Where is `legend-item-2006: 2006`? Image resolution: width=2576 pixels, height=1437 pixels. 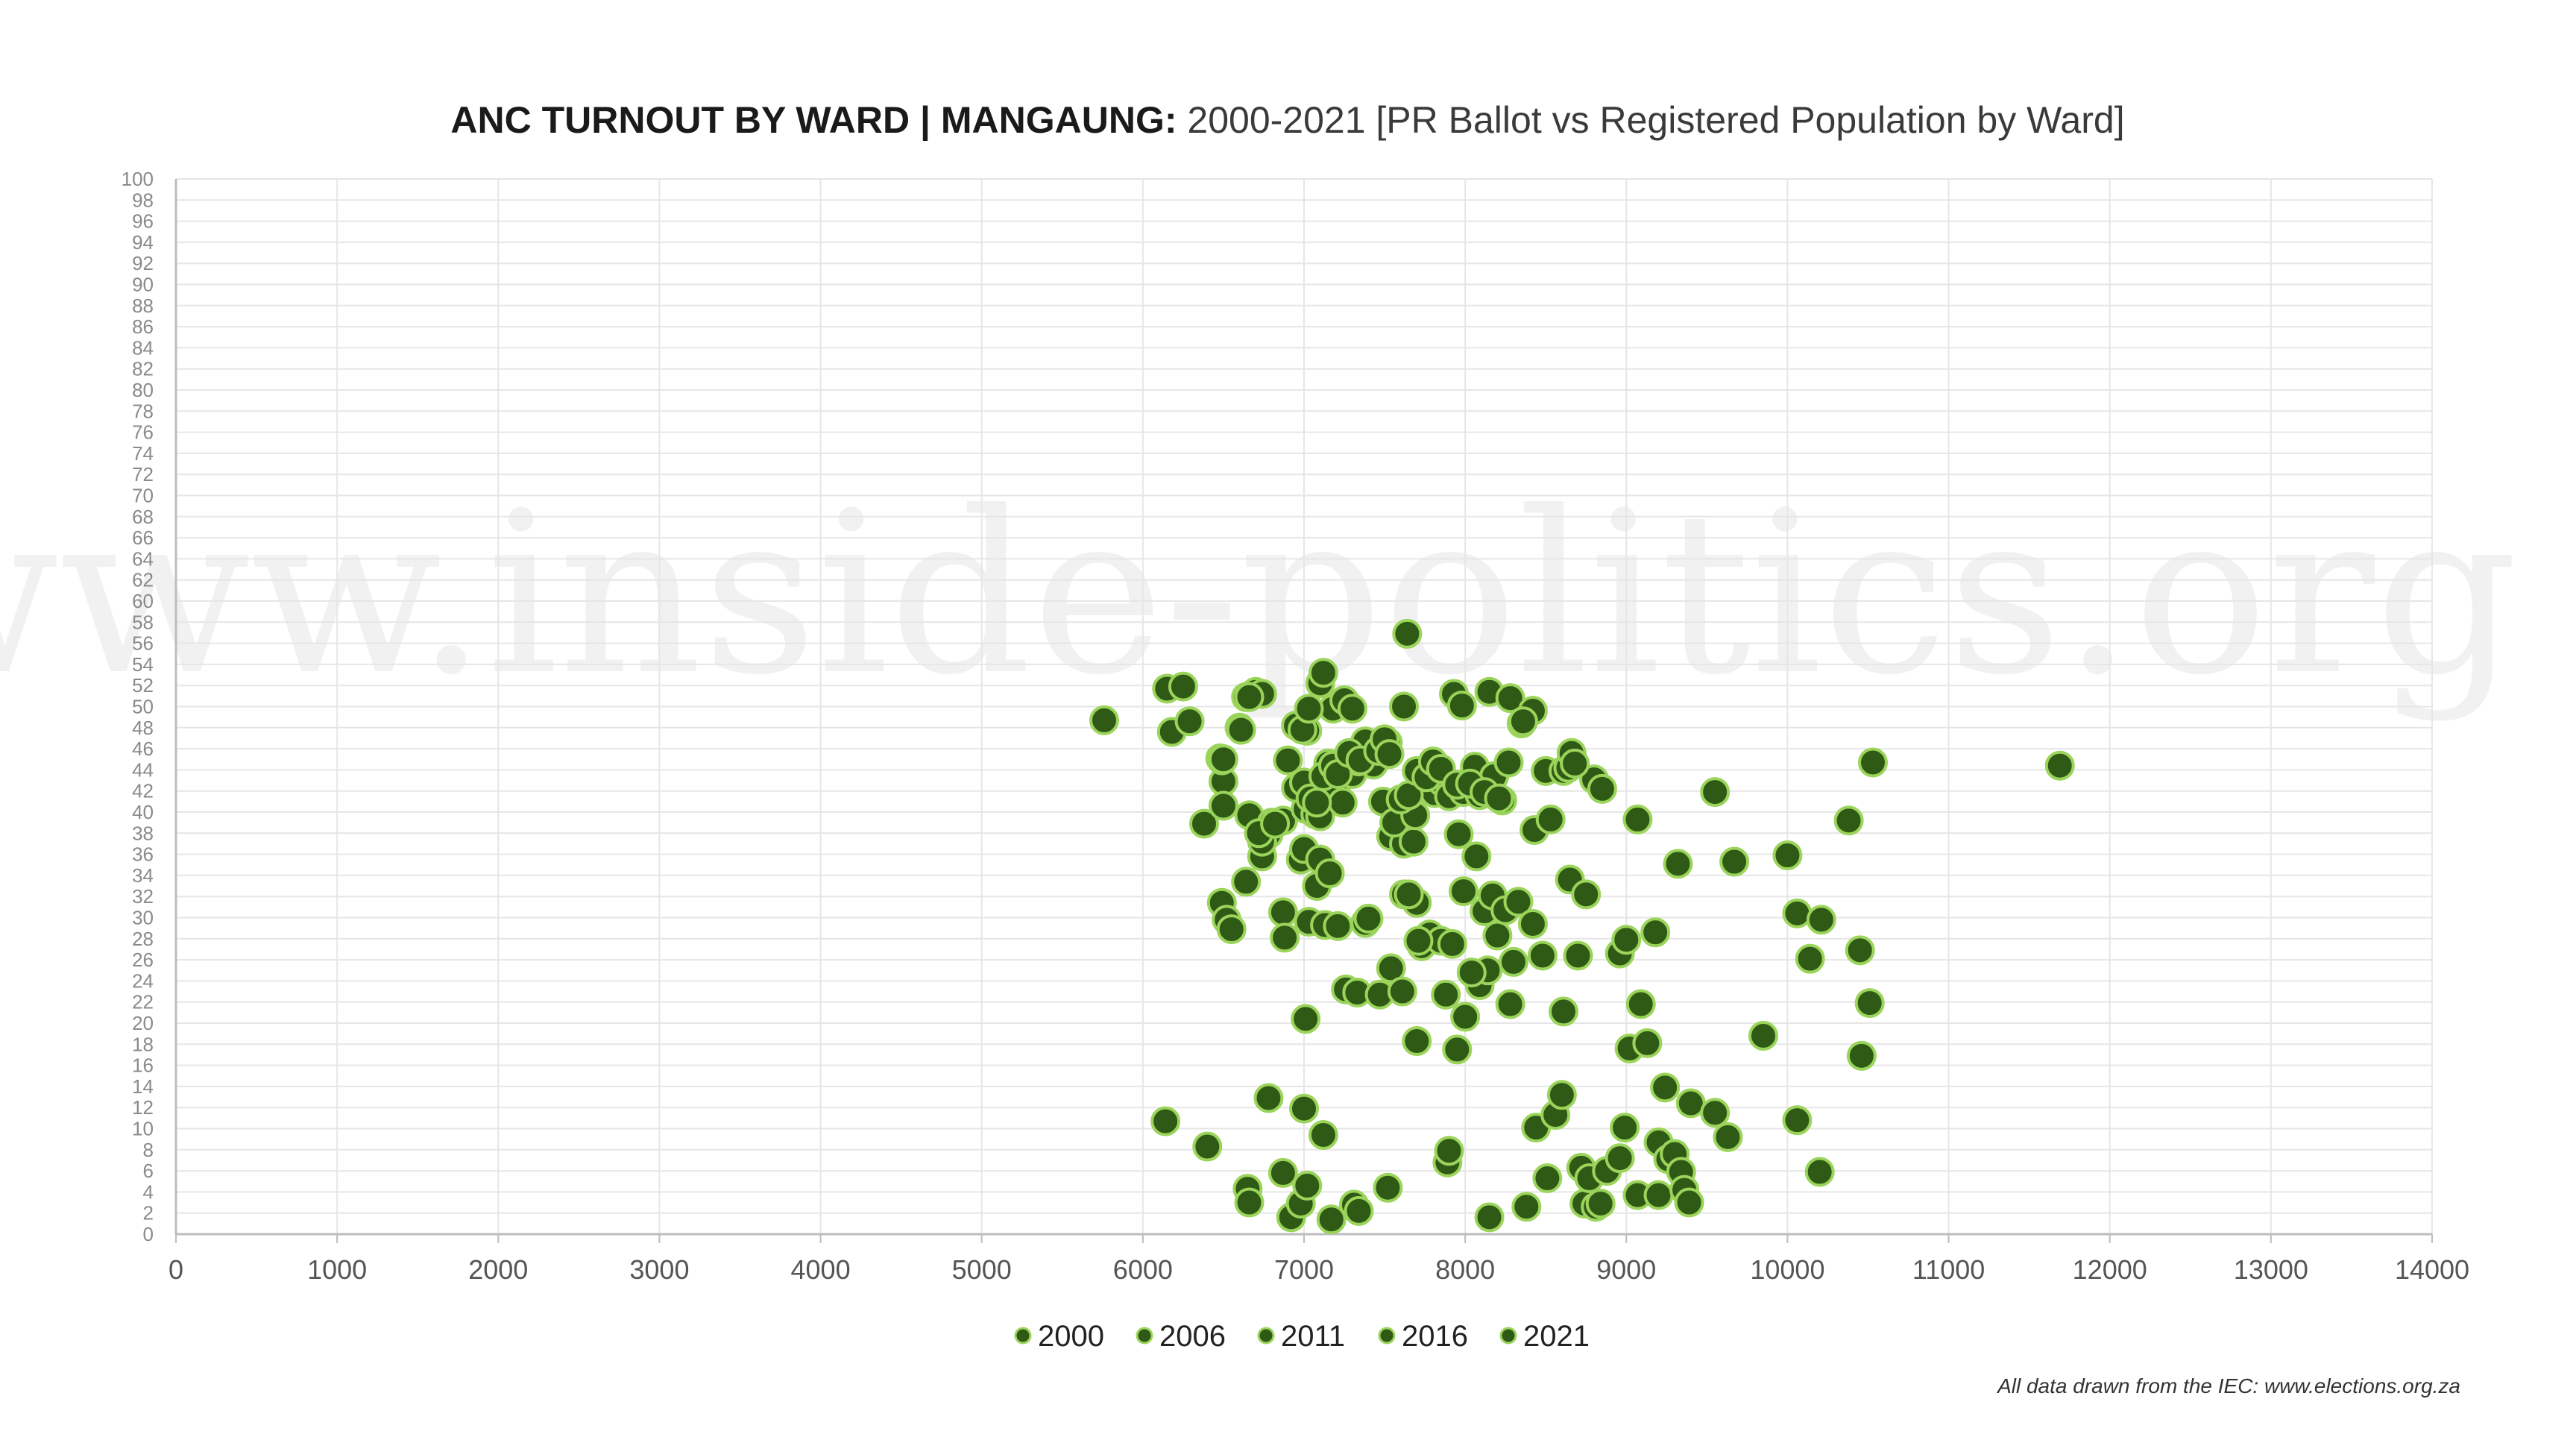 legend-item-2006: 2006 is located at coordinates (1181, 1336).